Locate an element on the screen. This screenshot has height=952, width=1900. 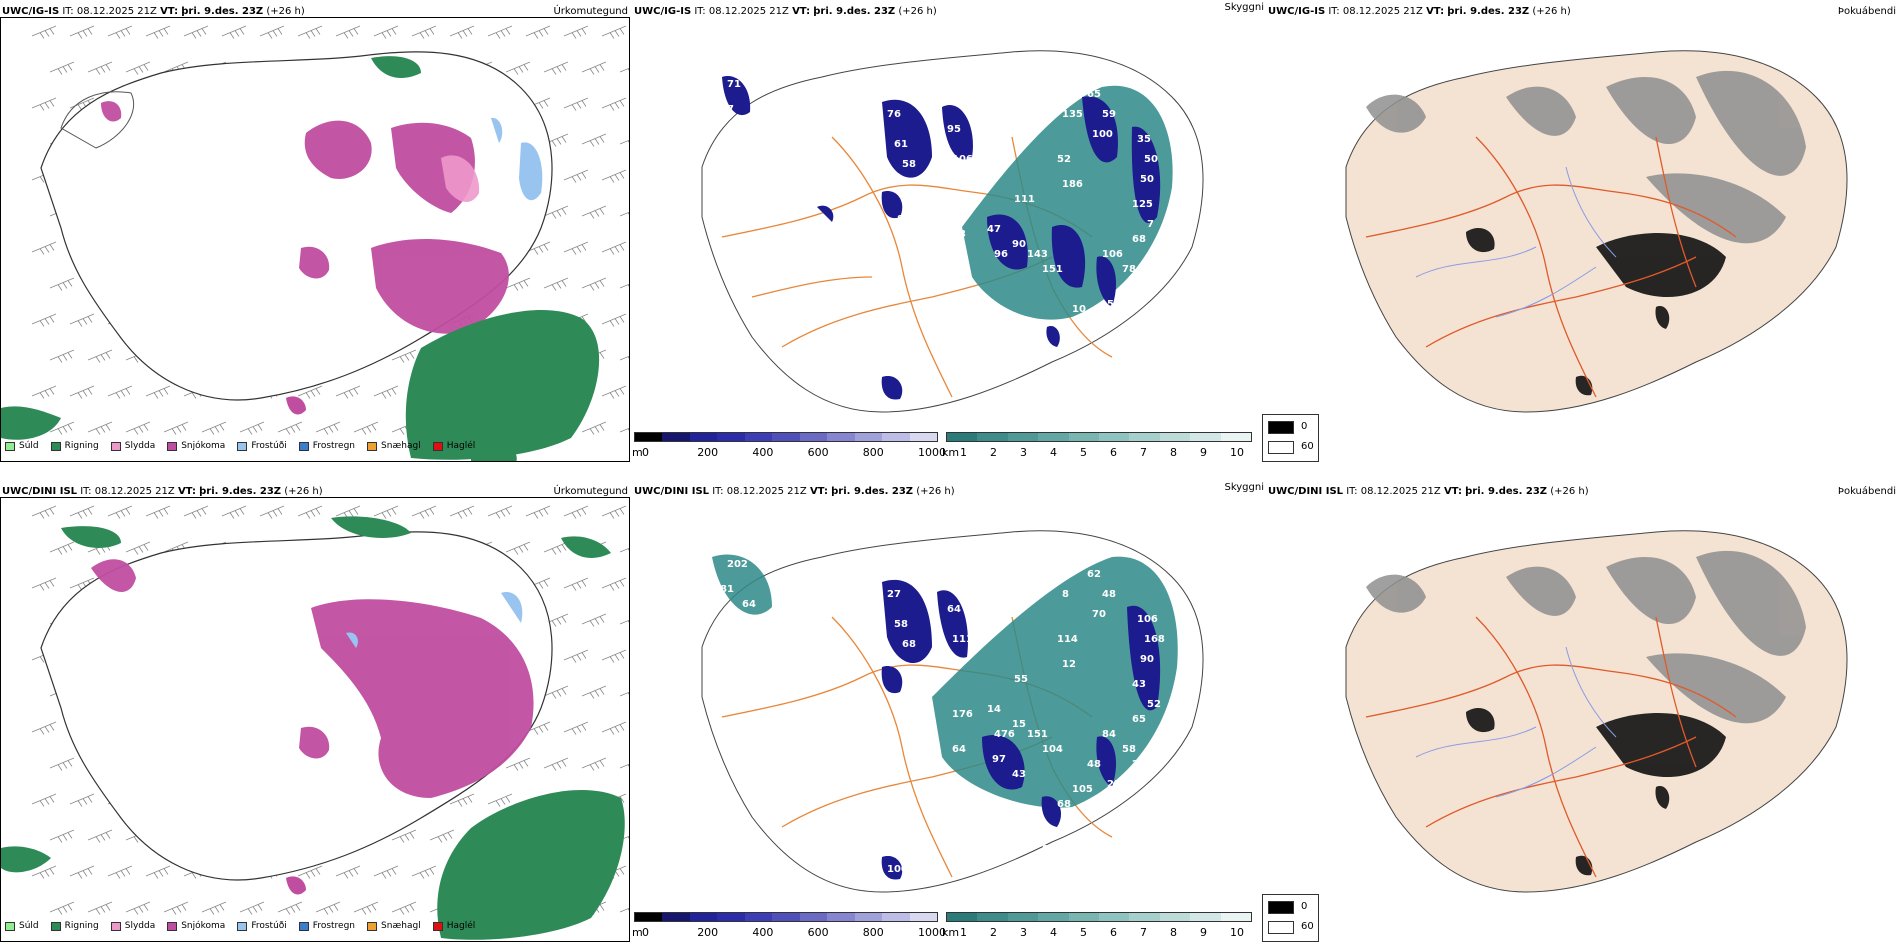
tick-label: 4 is located at coordinates (1053, 452).